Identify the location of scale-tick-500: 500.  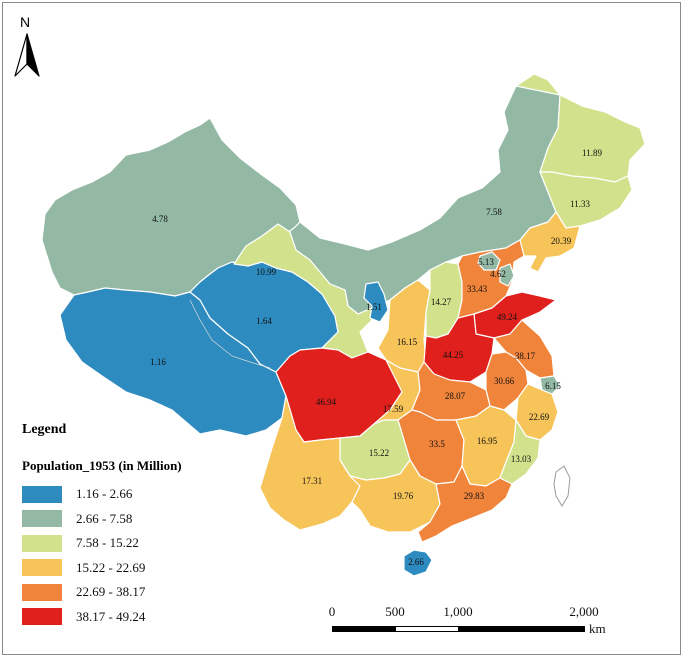
(395, 611).